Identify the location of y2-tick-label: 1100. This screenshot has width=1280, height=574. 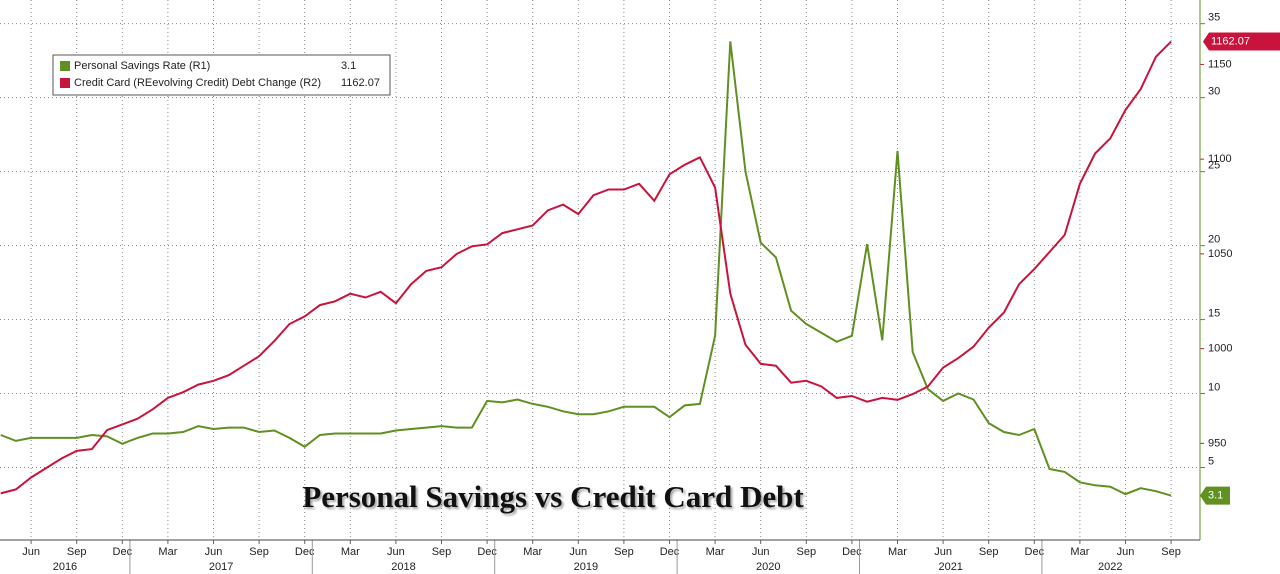
(1220, 159).